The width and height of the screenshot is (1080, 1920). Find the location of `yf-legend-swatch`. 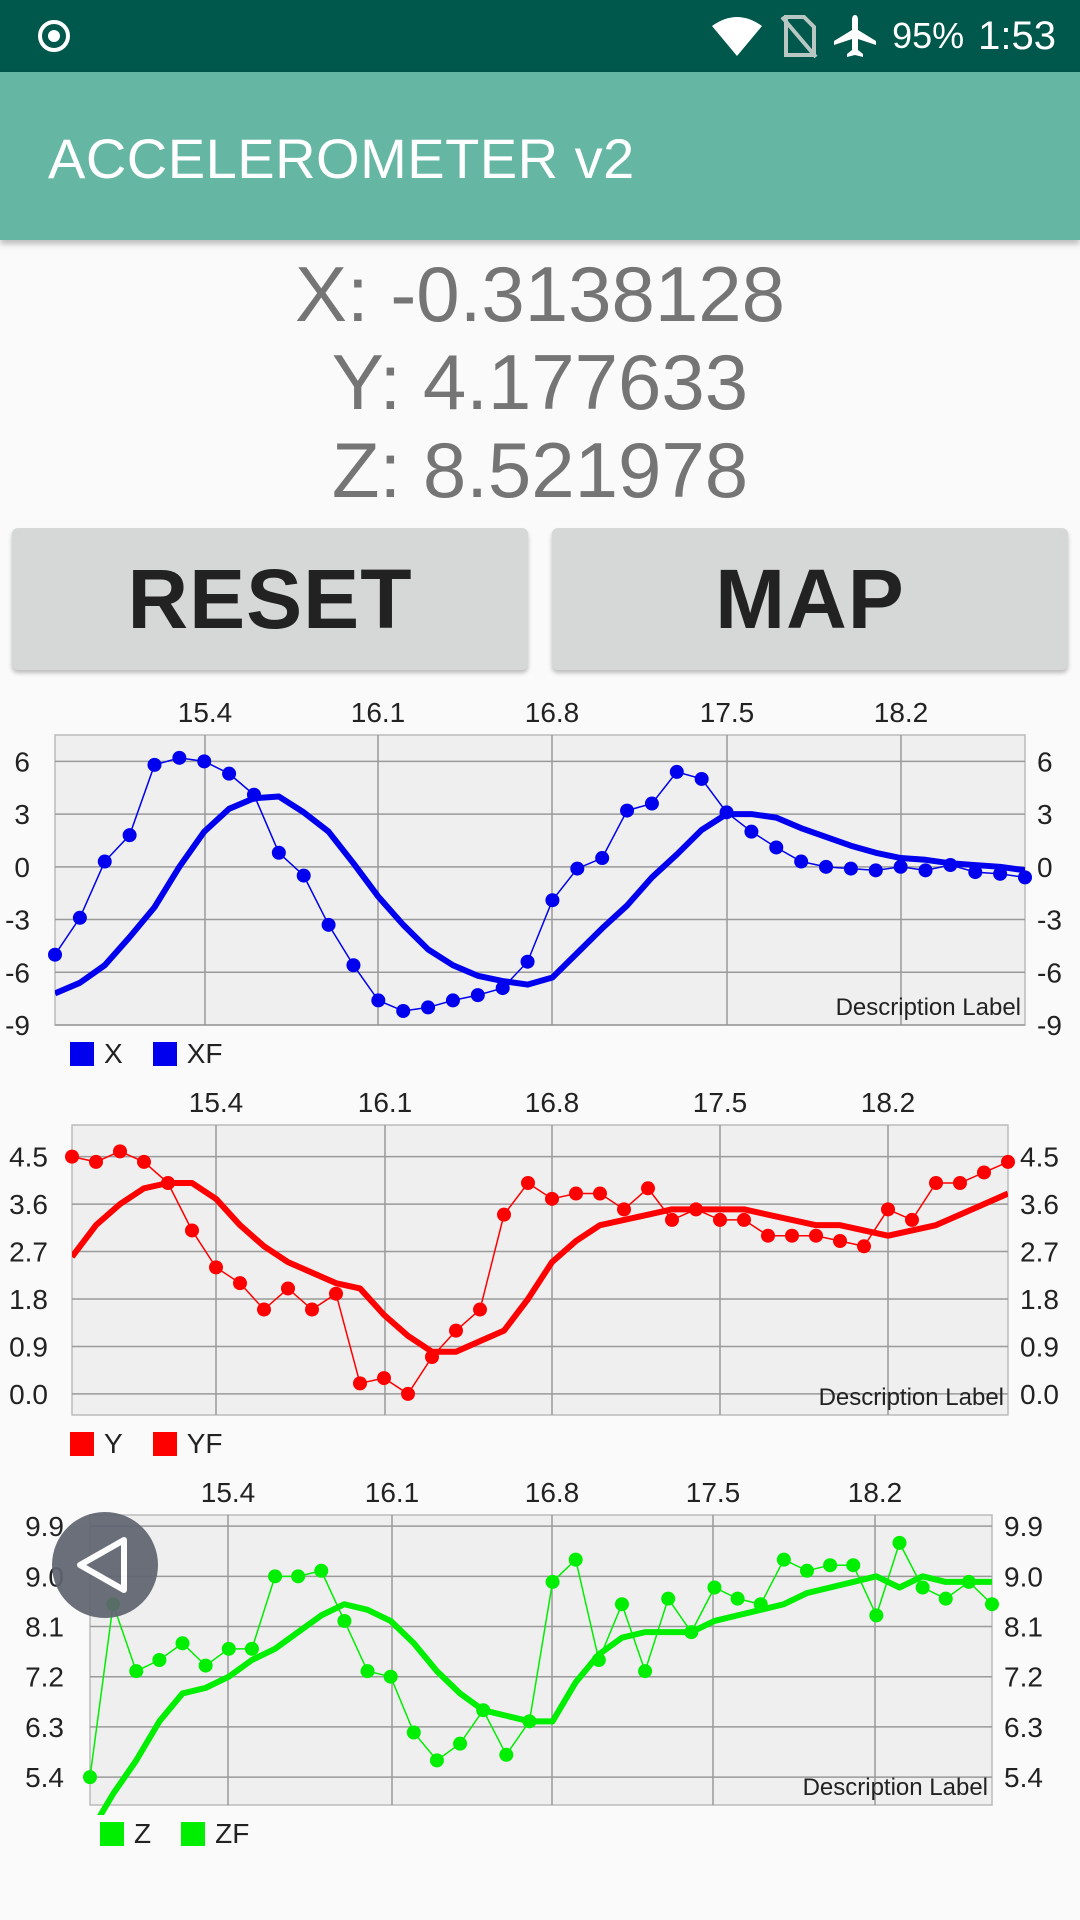

yf-legend-swatch is located at coordinates (164, 1444).